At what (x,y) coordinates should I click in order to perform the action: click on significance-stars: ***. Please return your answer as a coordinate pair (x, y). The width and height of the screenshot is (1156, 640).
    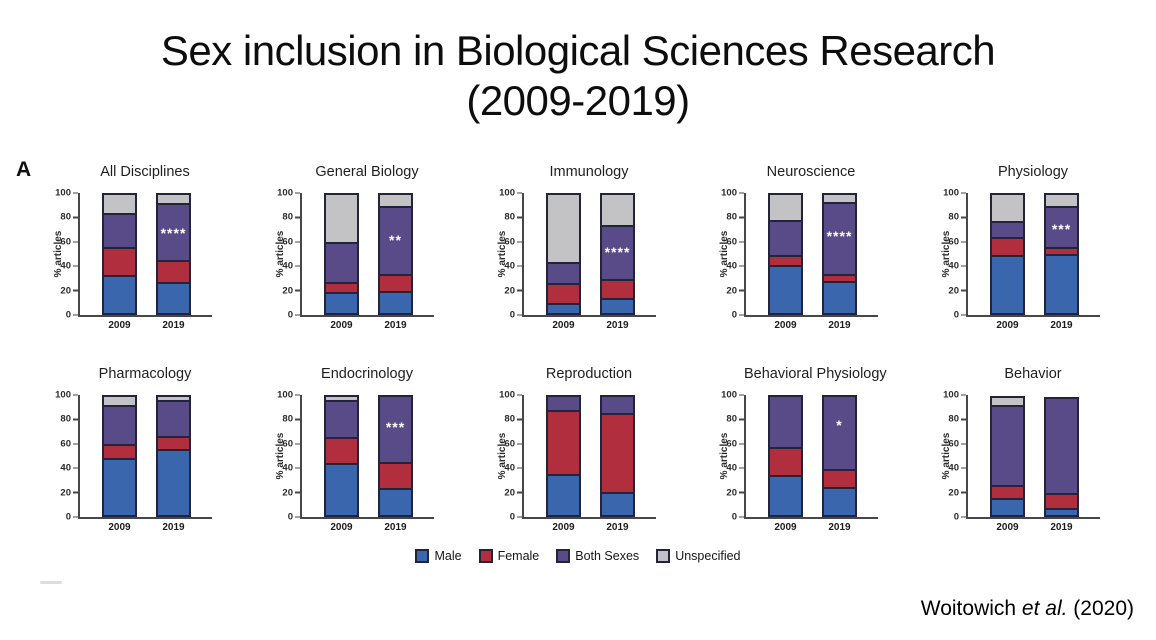
    Looking at the image, I should click on (395, 426).